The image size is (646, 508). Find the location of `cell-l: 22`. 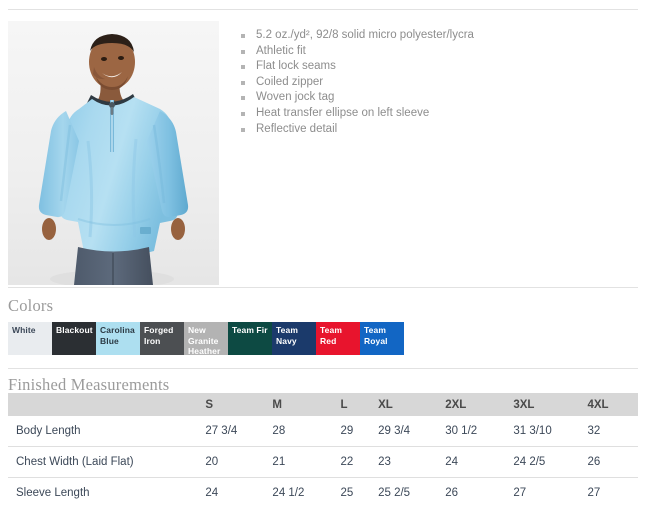

cell-l: 22 is located at coordinates (359, 462).